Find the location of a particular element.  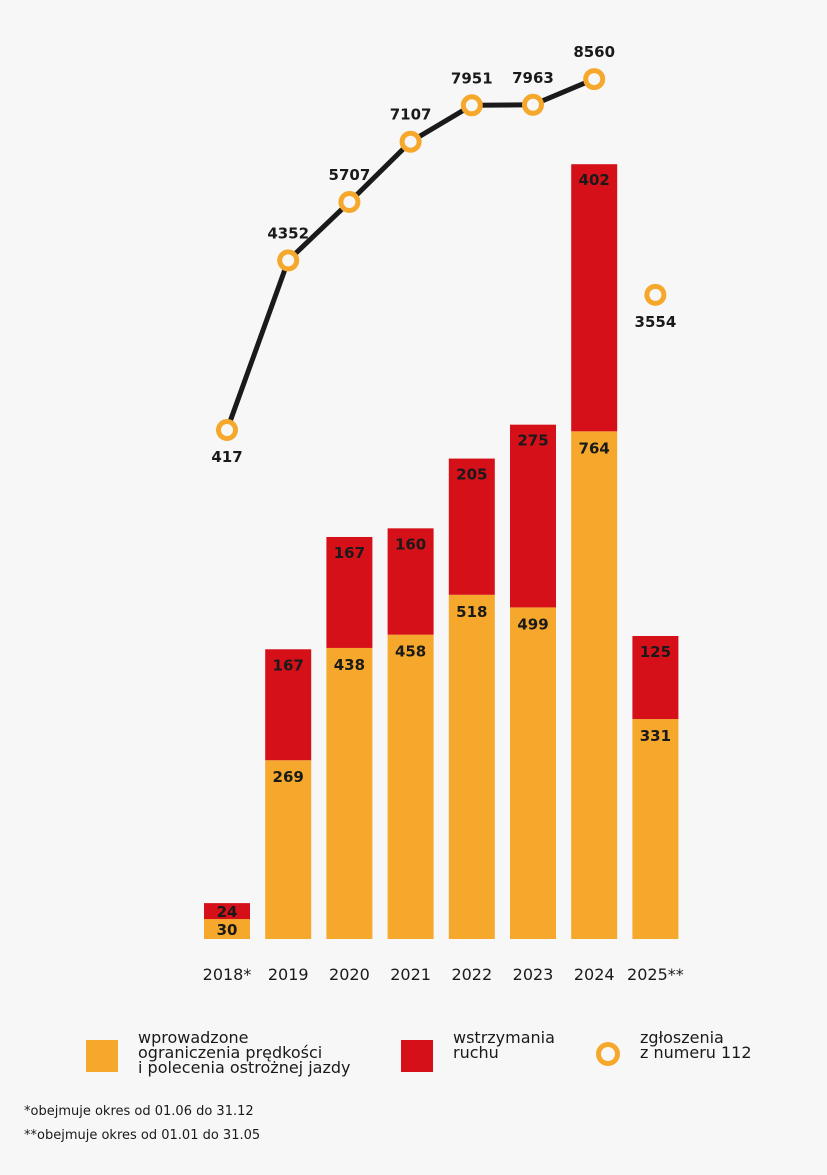

x-tick-label-7: 2025** is located at coordinates (655, 974).